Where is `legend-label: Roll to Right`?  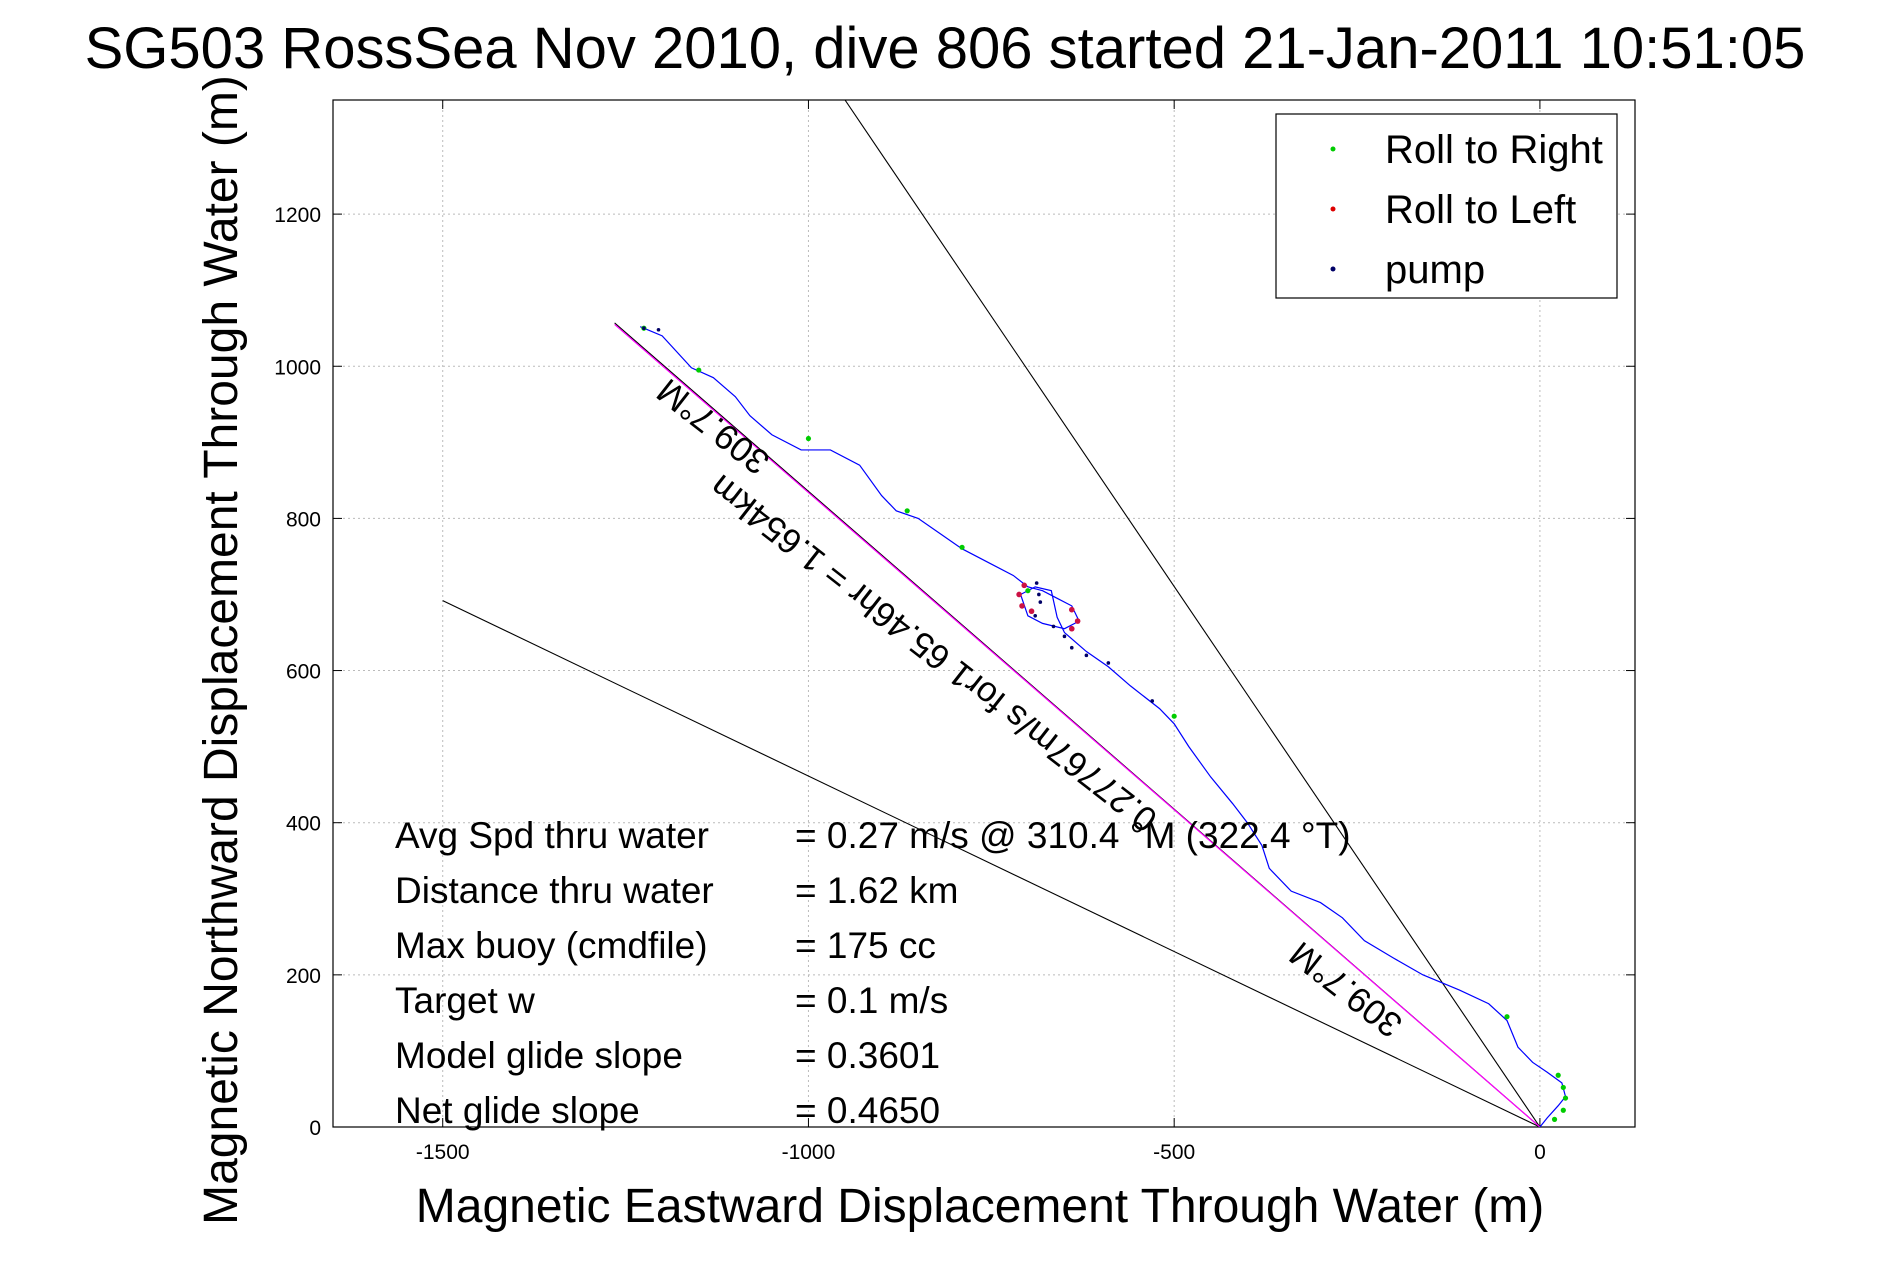
legend-label: Roll to Right is located at coordinates (1494, 150).